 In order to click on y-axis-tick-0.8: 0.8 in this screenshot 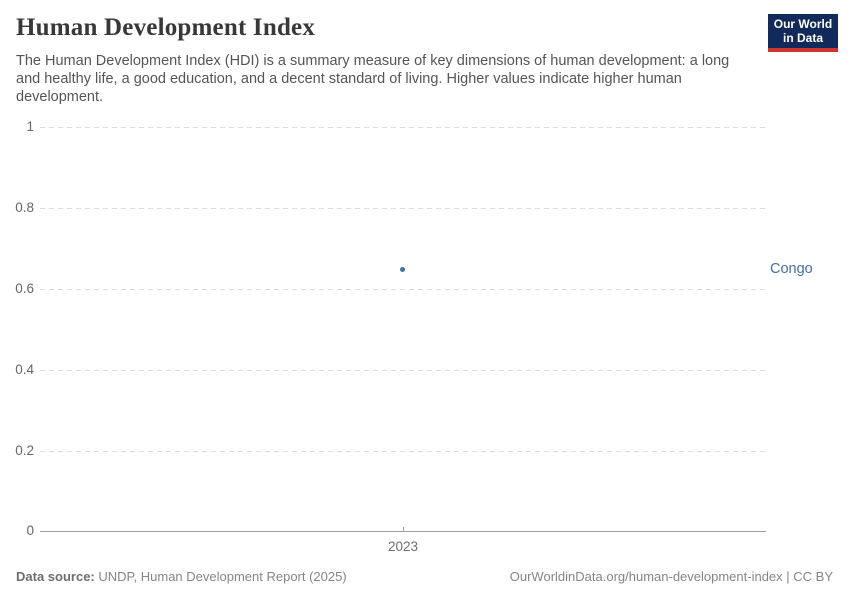, I will do `click(24, 207)`.